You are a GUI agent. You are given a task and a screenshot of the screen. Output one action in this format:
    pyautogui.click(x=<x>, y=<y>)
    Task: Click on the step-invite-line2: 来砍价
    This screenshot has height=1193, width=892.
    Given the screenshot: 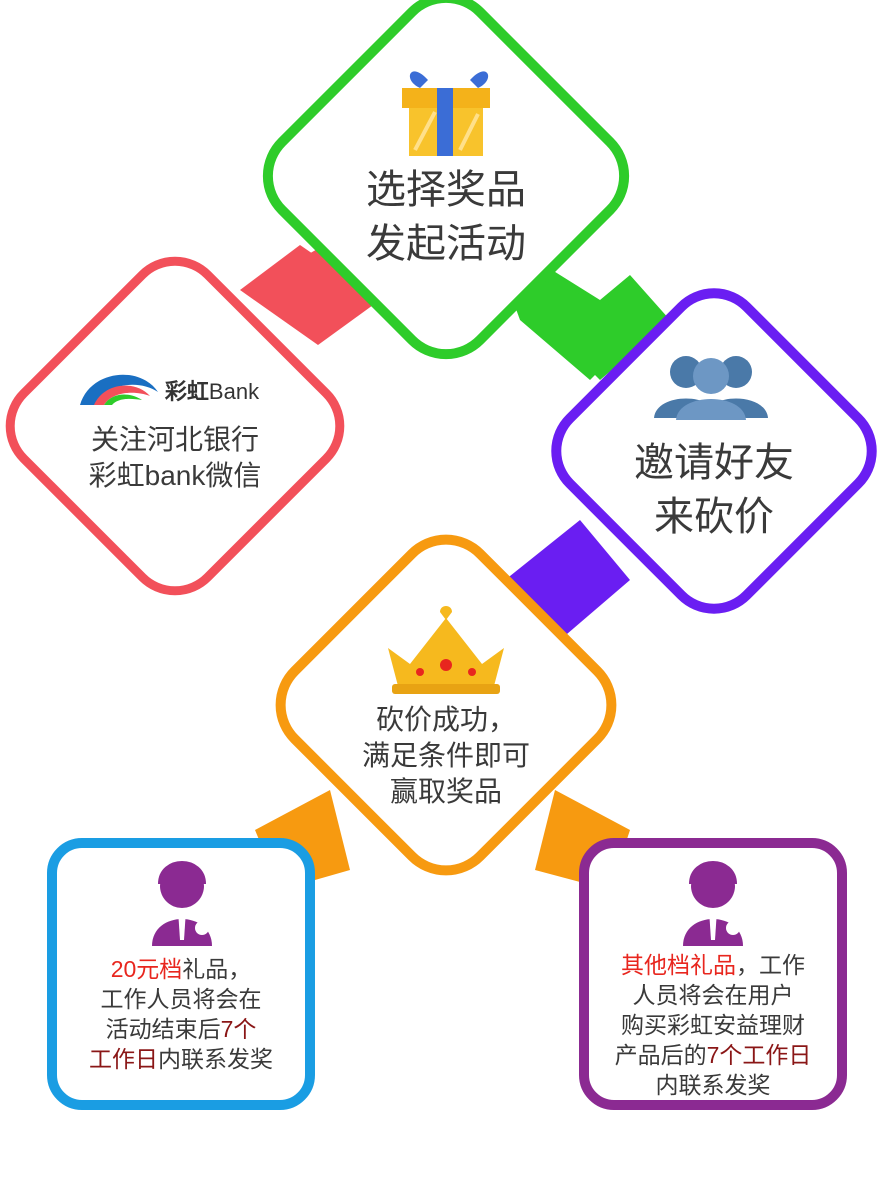 What is the action you would take?
    pyautogui.click(x=714, y=517)
    